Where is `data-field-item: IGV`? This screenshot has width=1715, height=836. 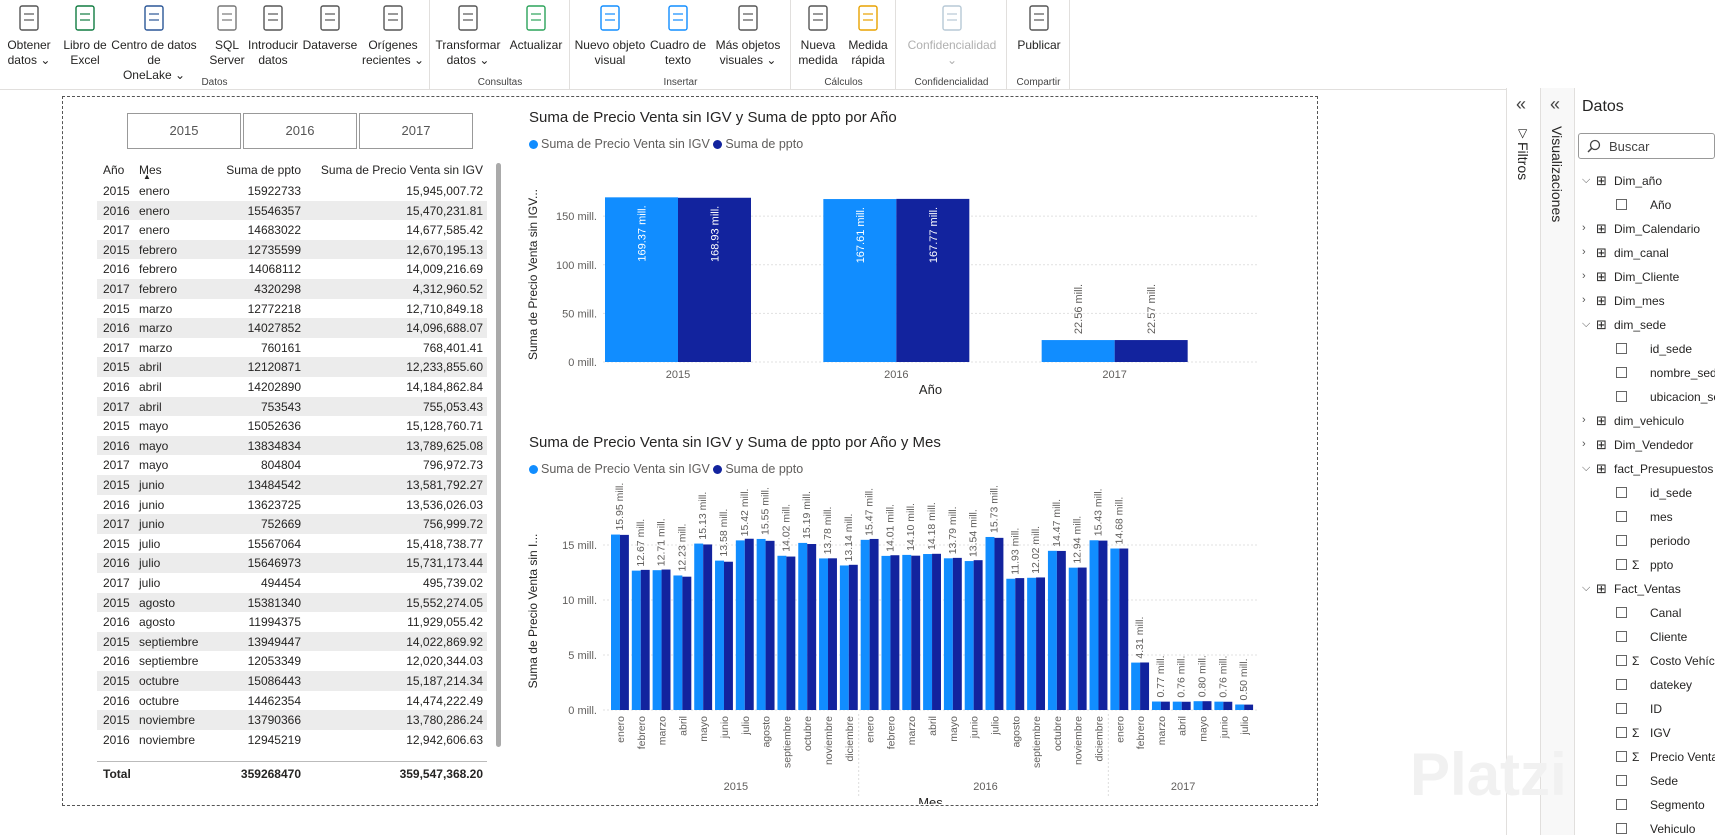
data-field-item: IGV is located at coordinates (1660, 733).